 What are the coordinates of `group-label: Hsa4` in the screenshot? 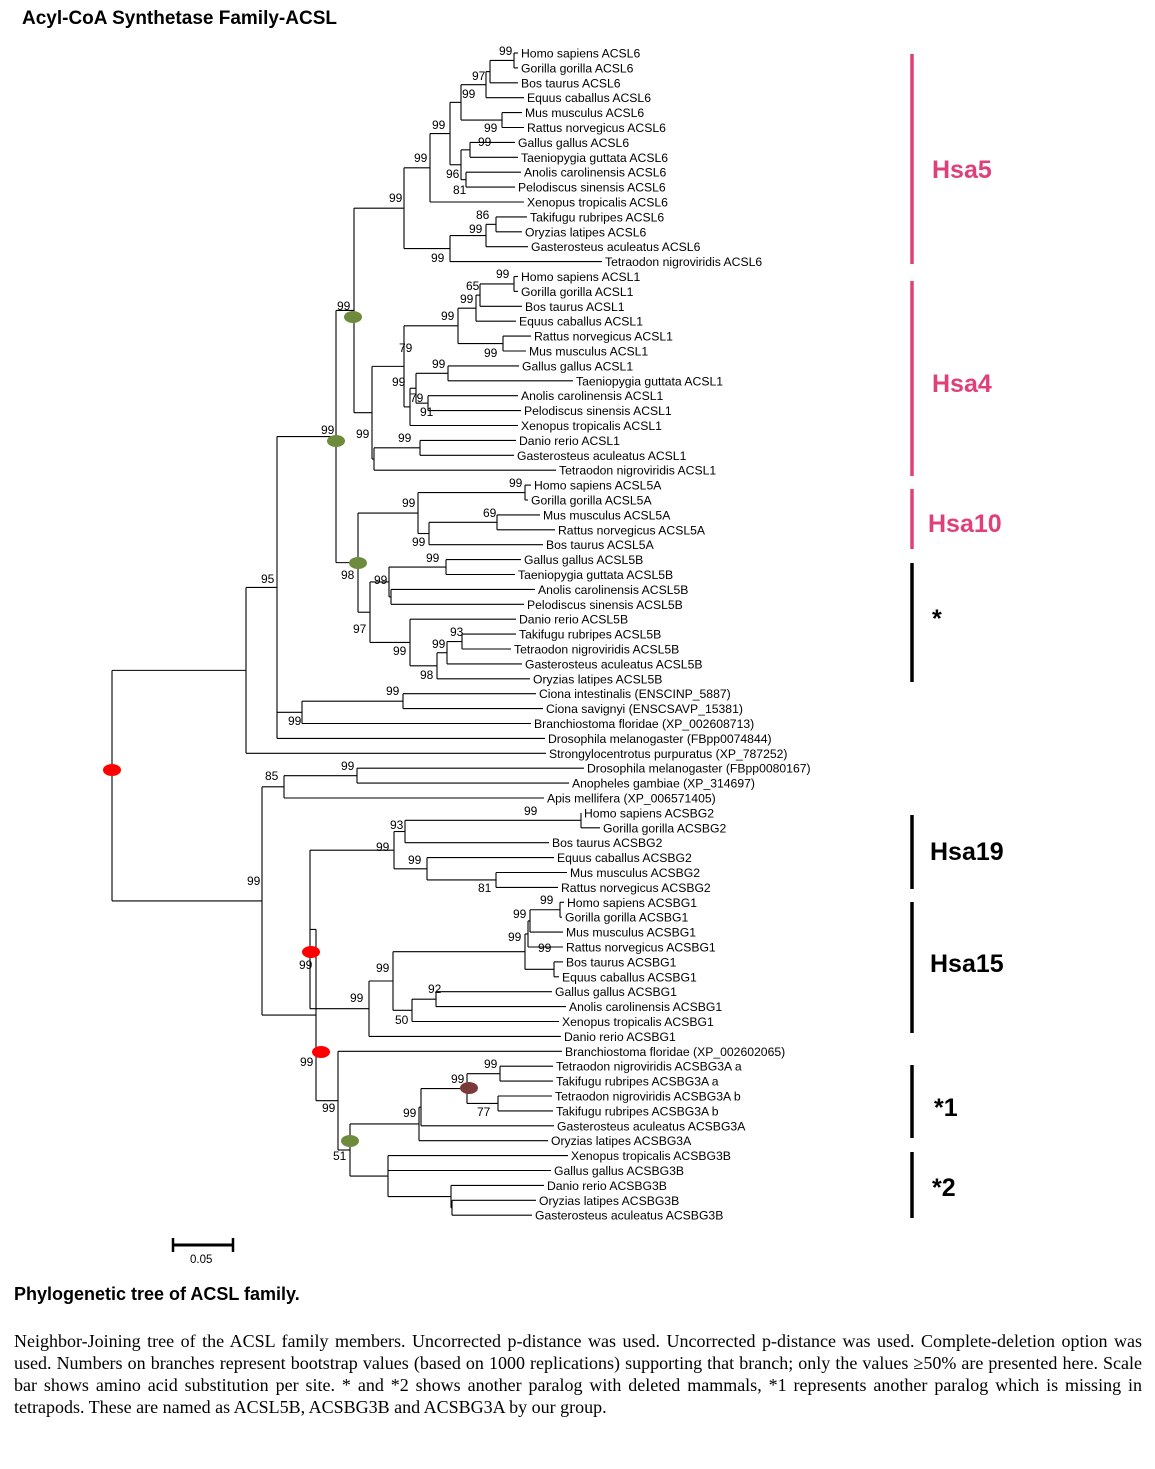 It's located at (962, 384).